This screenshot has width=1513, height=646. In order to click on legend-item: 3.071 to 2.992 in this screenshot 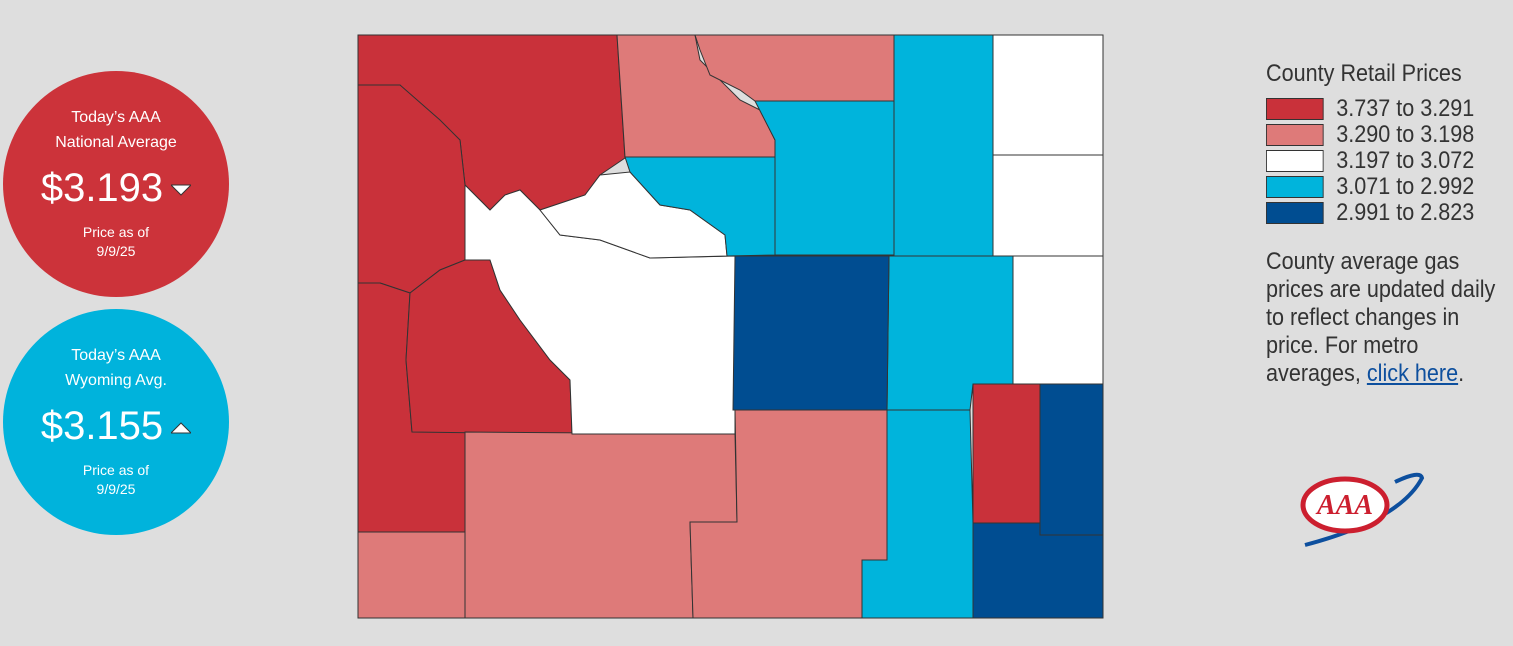, I will do `click(1370, 186)`.